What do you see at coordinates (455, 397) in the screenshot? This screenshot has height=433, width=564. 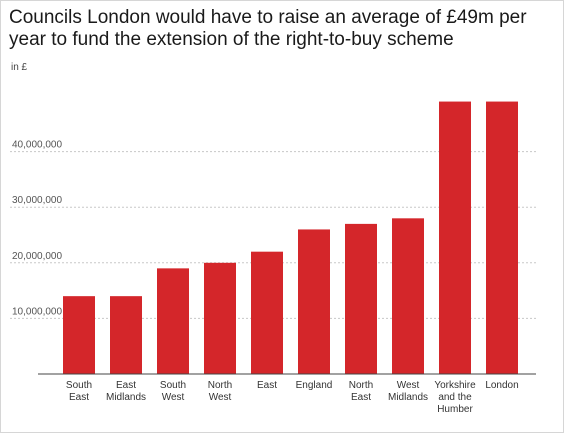 I see `x-category-label: Yorkshire and the Humber` at bounding box center [455, 397].